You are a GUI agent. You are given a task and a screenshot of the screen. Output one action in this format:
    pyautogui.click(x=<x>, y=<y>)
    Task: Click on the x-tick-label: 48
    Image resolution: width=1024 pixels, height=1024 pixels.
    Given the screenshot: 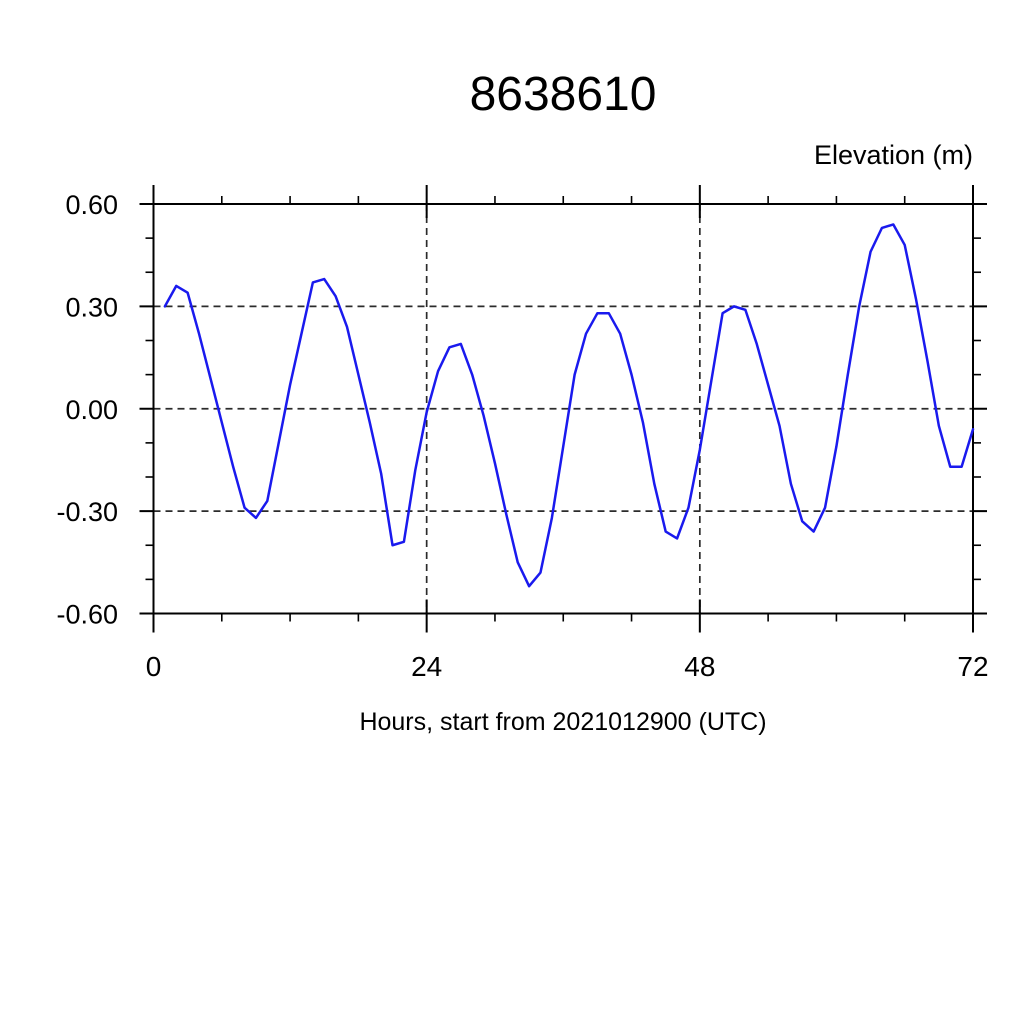 What is the action you would take?
    pyautogui.click(x=699, y=666)
    